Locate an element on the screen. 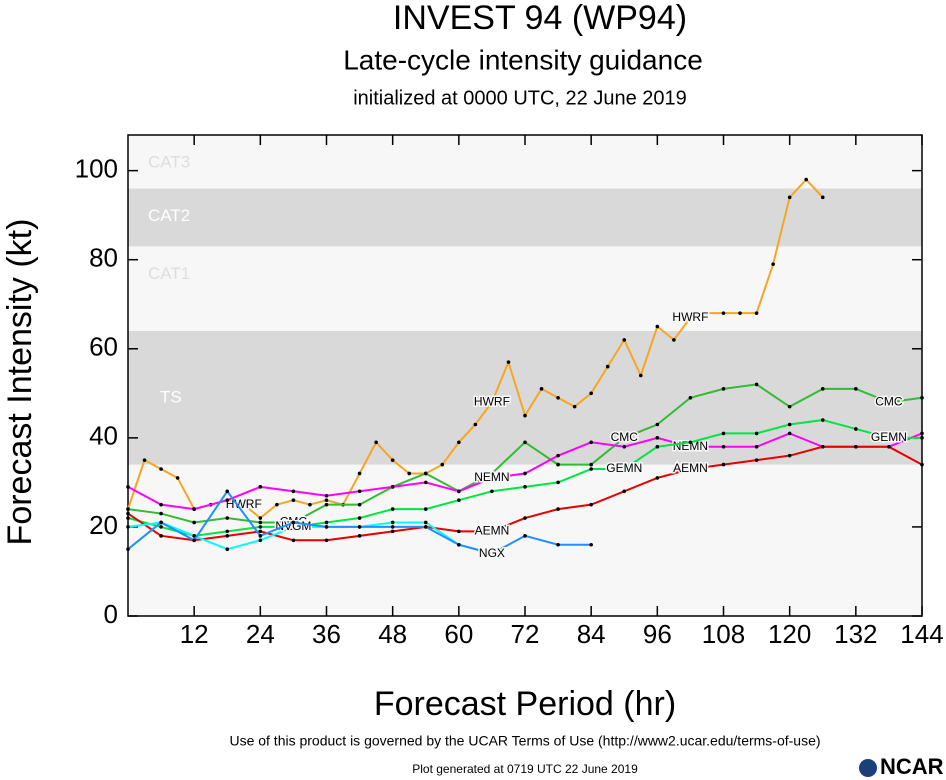 The image size is (946, 780). x-tick-label: 24 is located at coordinates (260, 634).